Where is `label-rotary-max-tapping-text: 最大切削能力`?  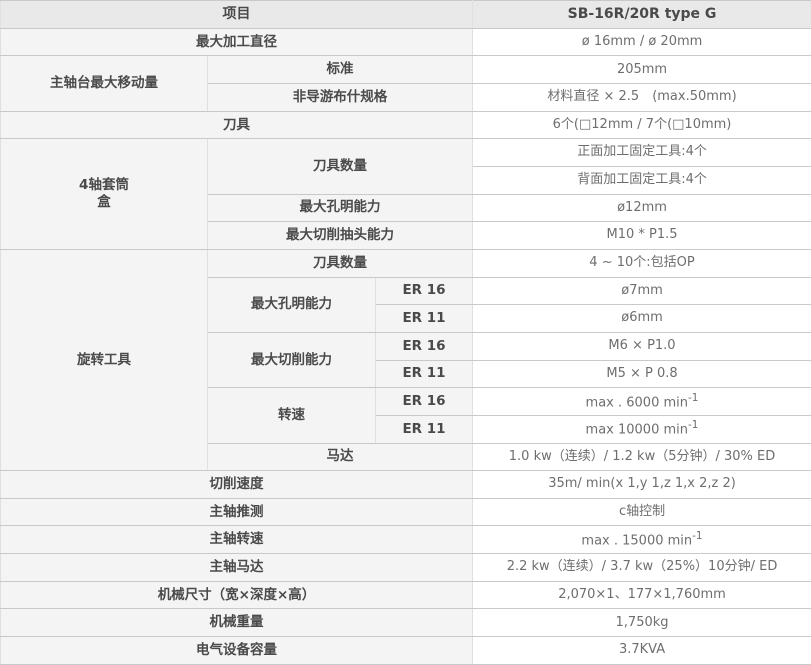
label-rotary-max-tapping-text: 最大切削能力 is located at coordinates (291, 360).